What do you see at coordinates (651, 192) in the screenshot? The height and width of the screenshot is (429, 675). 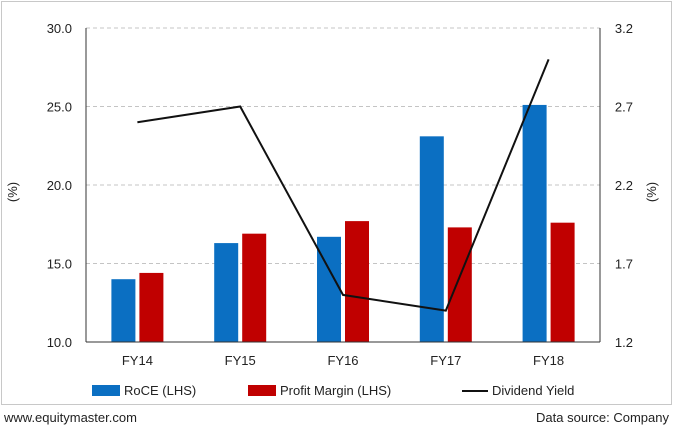 I see `right-axis-title: (%)` at bounding box center [651, 192].